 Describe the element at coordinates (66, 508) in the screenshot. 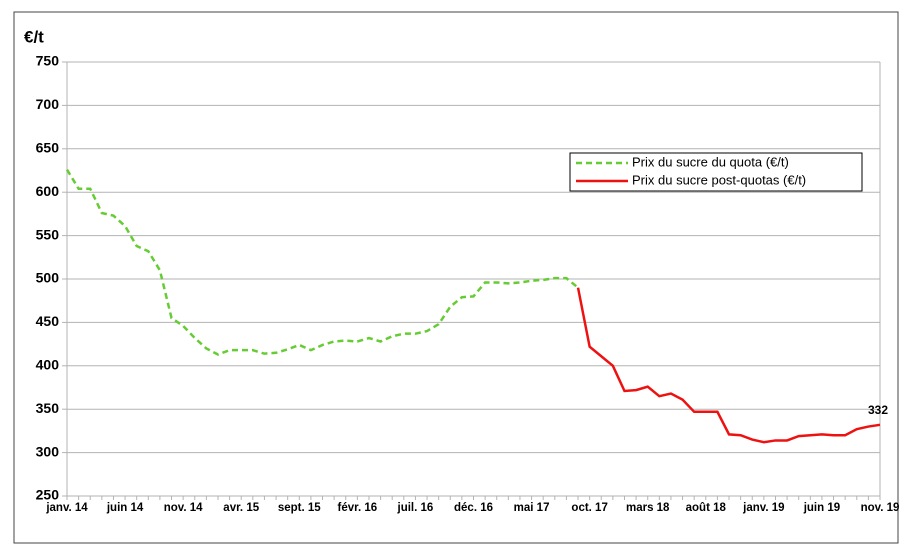

I see `x-tick-label: janv. 14` at that location.